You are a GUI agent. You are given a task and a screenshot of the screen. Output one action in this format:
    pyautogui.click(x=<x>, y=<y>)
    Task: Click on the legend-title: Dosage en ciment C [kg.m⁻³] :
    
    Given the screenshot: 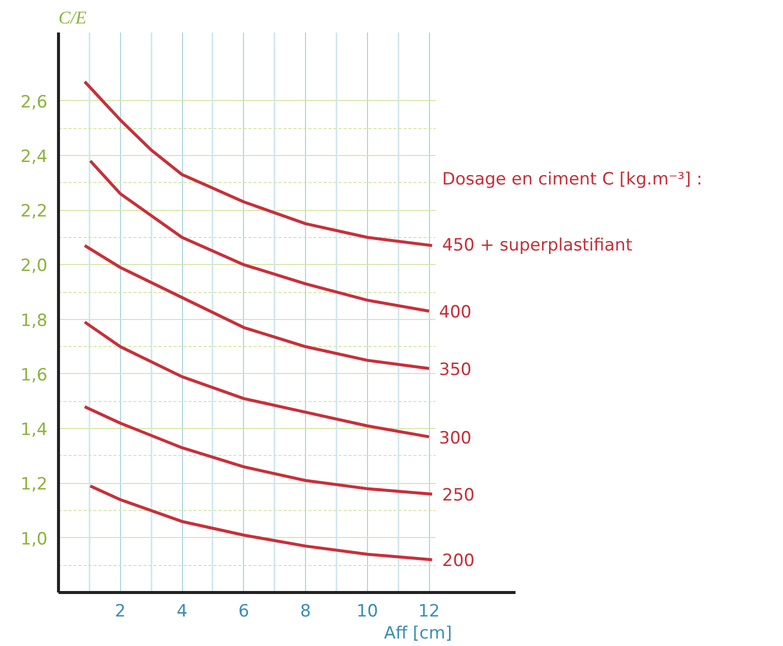 What is the action you would take?
    pyautogui.click(x=572, y=180)
    